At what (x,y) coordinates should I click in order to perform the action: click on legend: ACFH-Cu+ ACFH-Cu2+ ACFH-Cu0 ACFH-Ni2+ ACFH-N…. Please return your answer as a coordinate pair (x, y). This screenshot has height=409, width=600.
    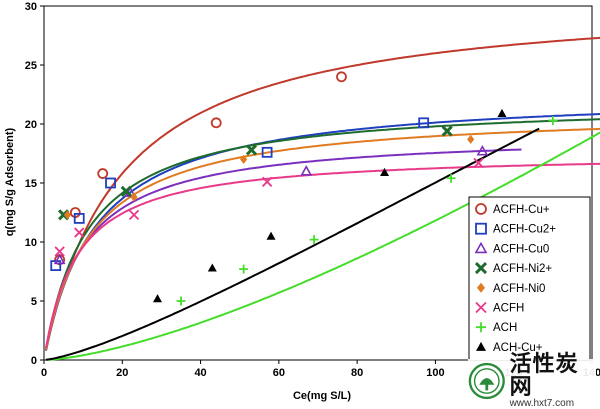
    Looking at the image, I should click on (529, 279).